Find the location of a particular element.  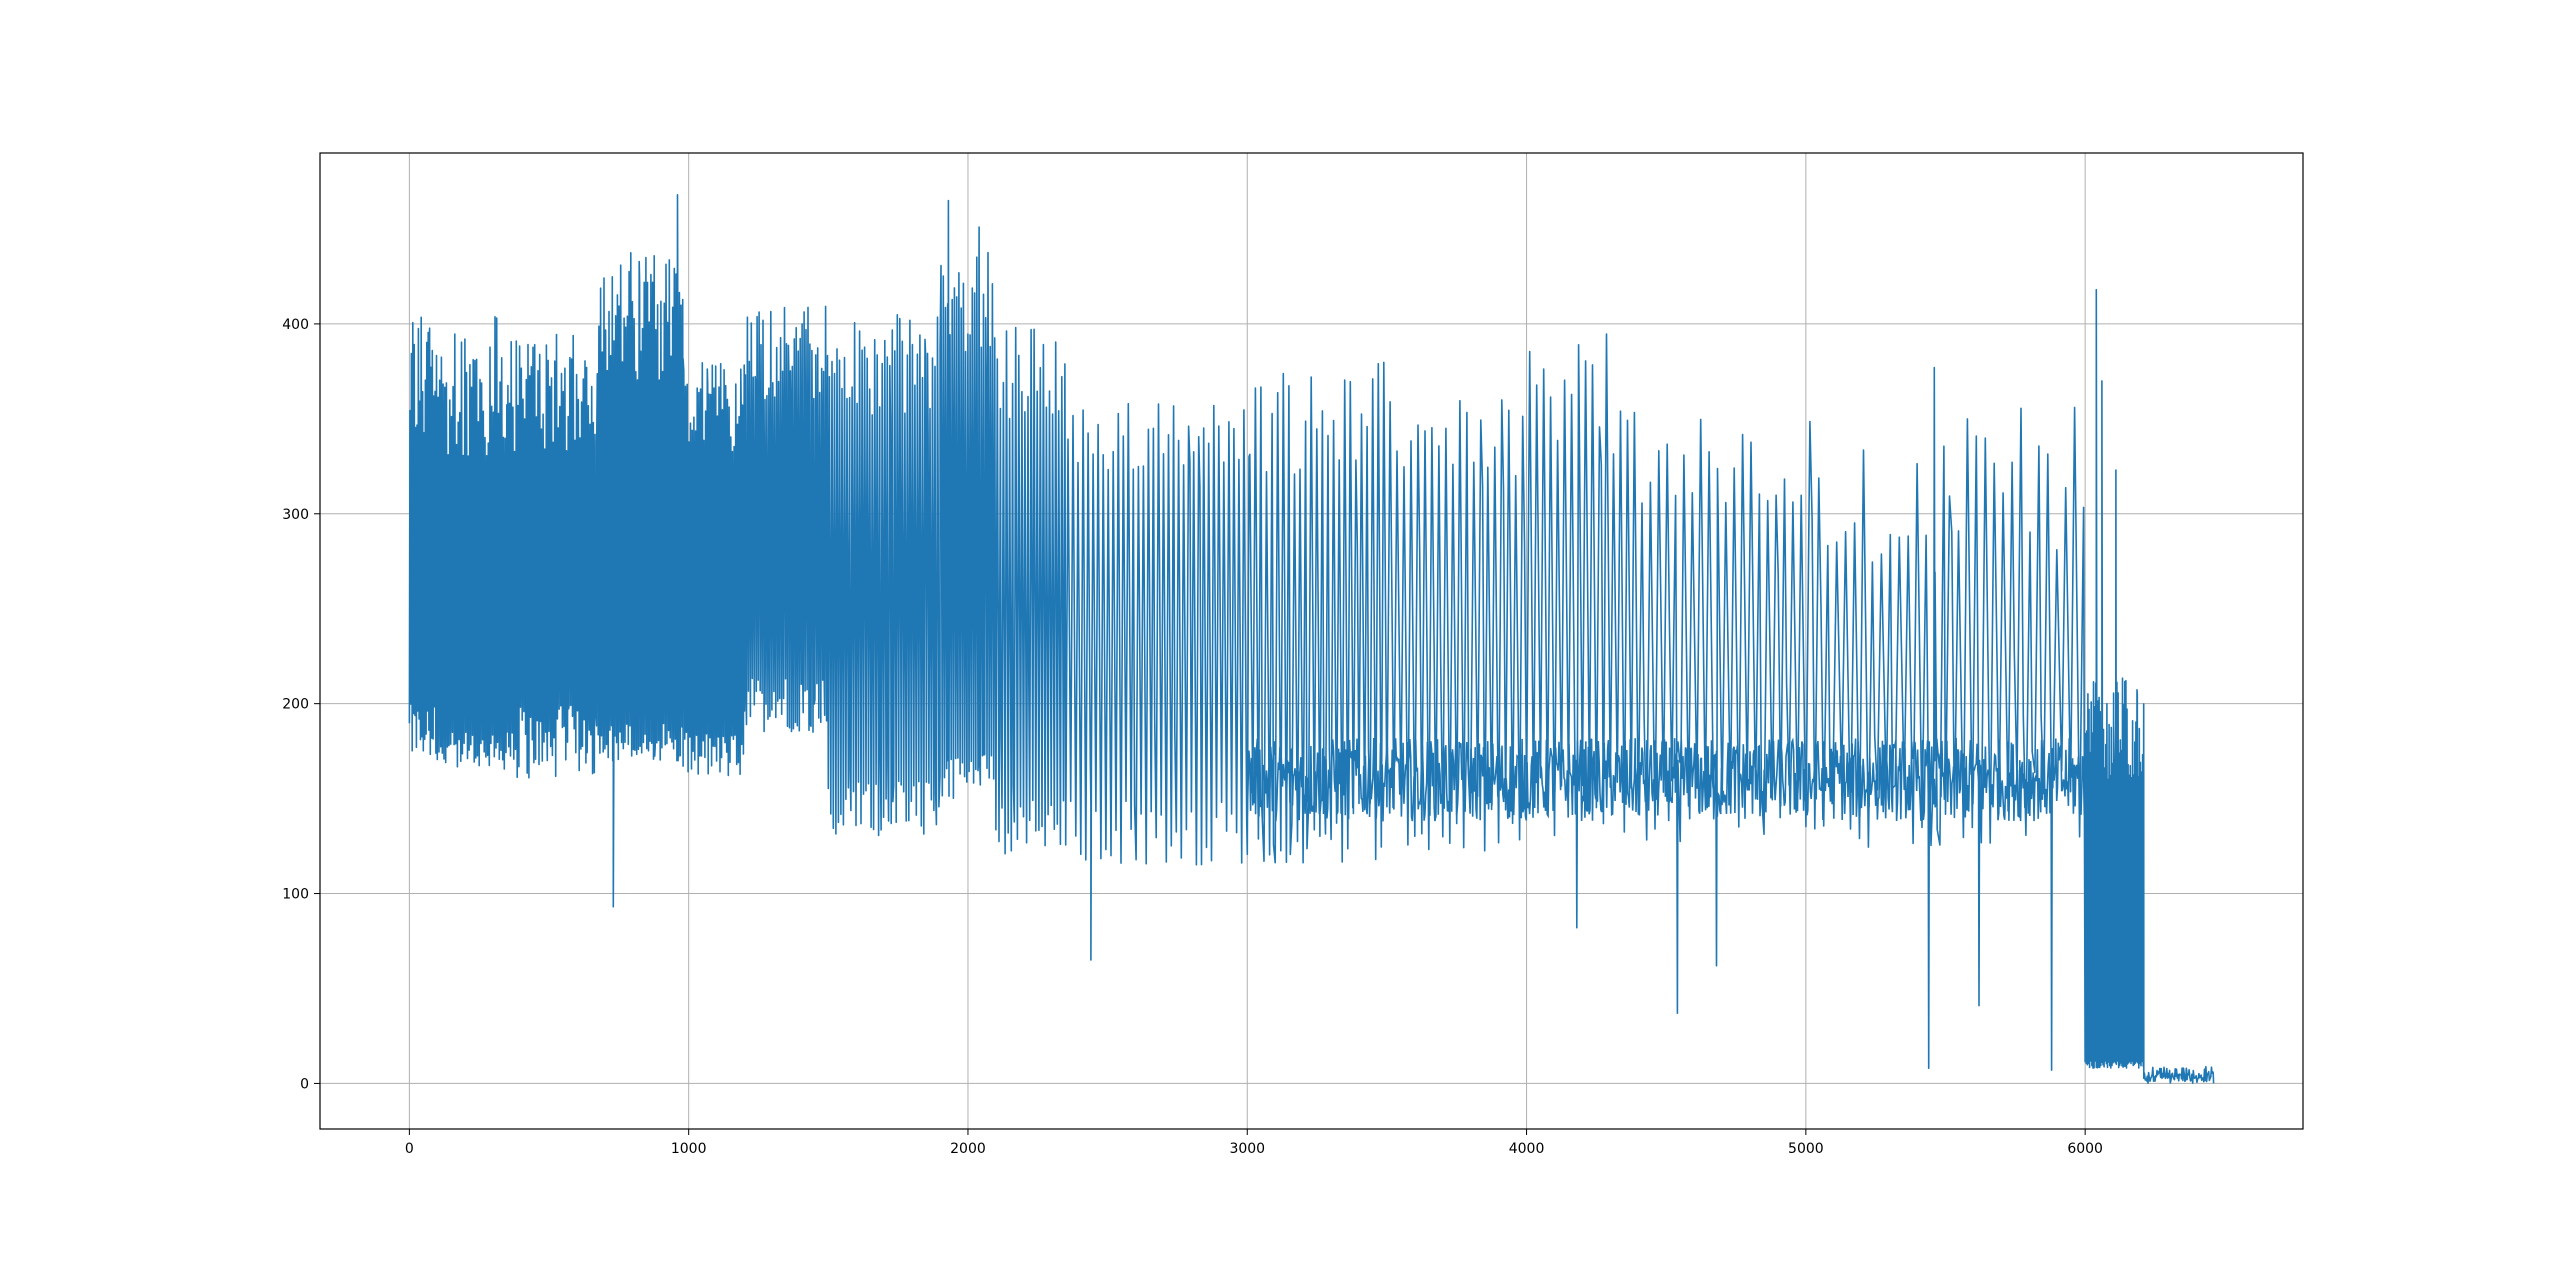

y-axis: 0 100 200 300 400 is located at coordinates (301, 704).